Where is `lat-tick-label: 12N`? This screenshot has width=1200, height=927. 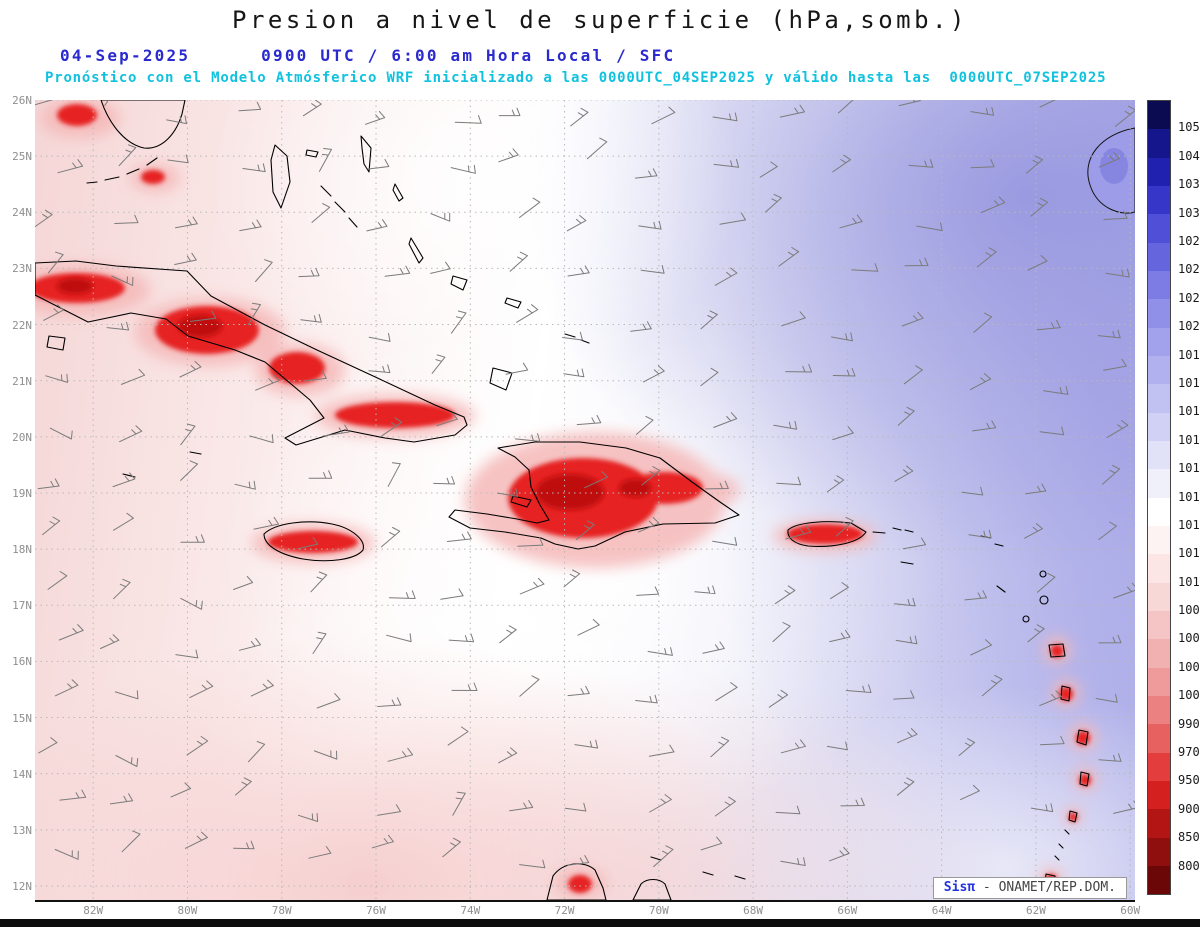
lat-tick-label: 12N is located at coordinates (22, 886).